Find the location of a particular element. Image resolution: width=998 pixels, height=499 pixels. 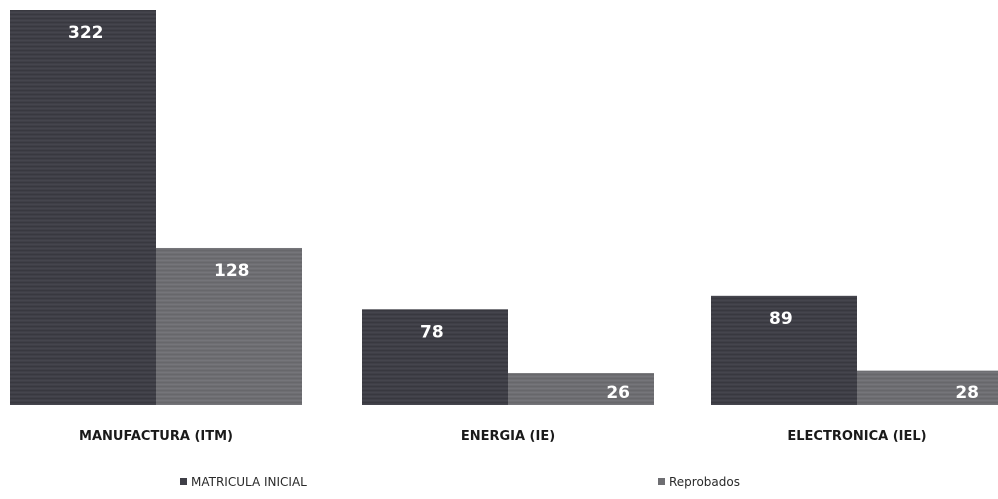

data-label-matricula-inicial-1: 78 is located at coordinates (432, 332).